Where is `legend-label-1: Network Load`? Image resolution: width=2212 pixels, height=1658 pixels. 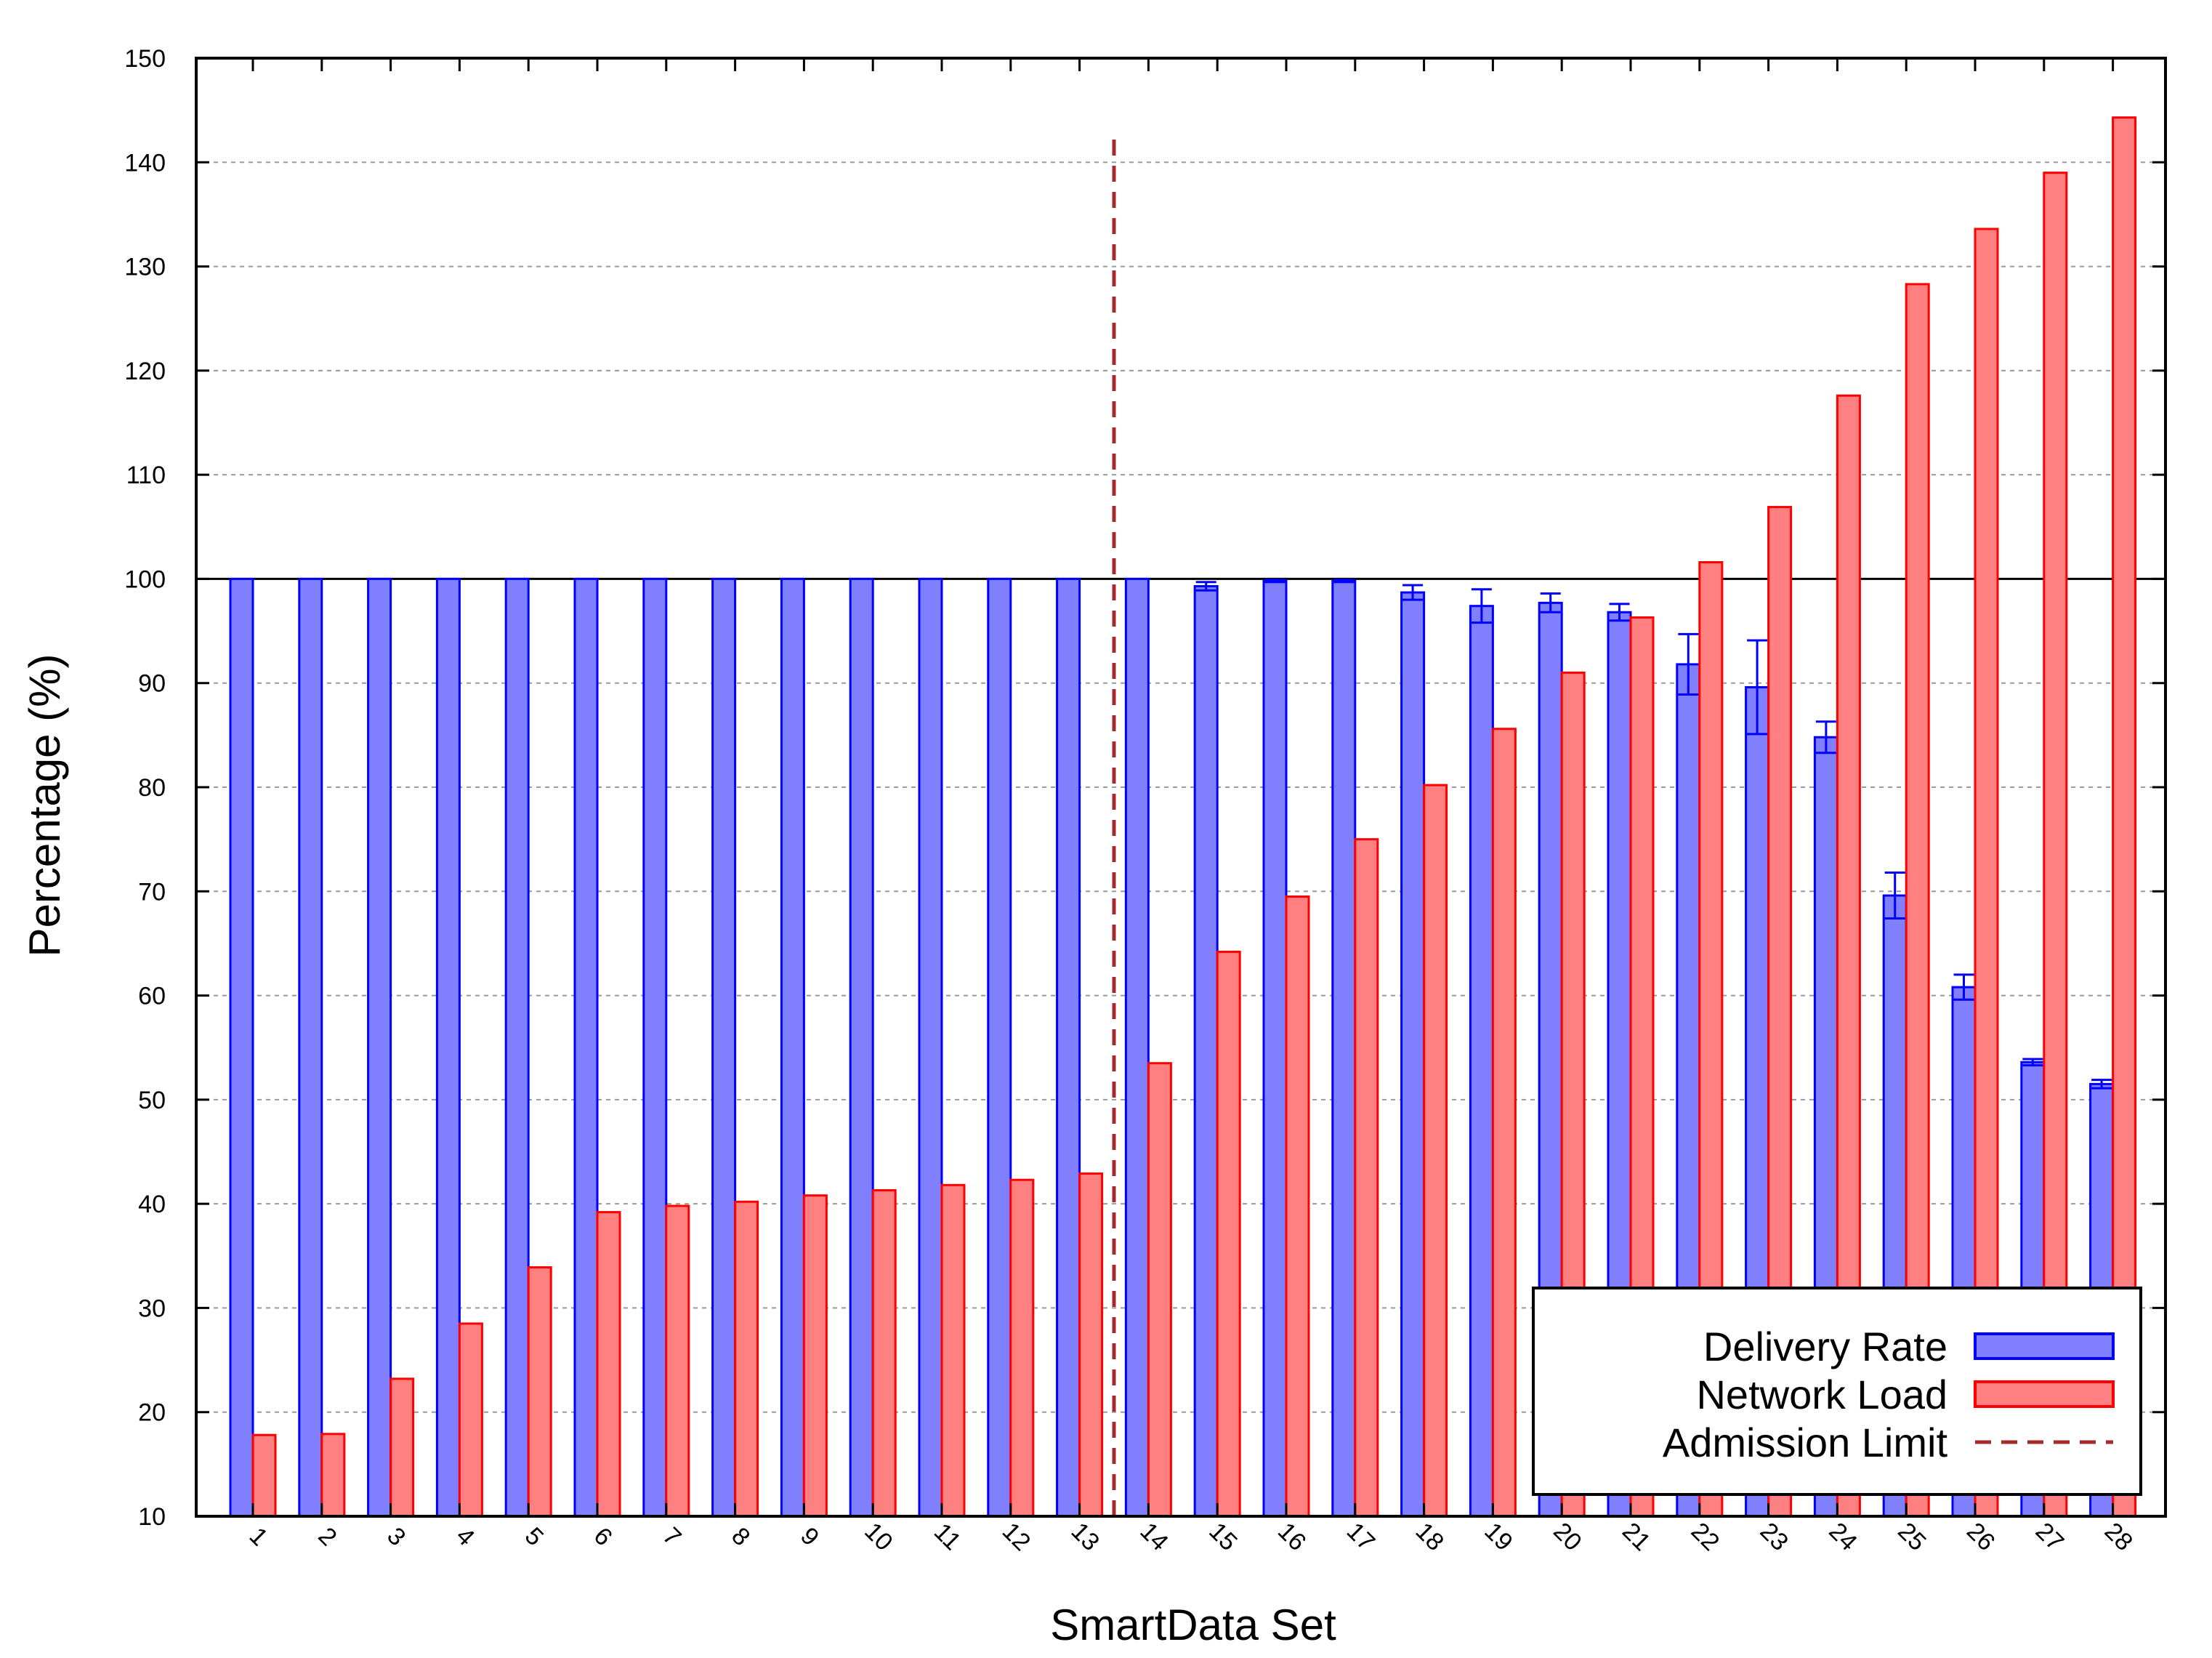
legend-label-1: Network Load is located at coordinates (1821, 1394).